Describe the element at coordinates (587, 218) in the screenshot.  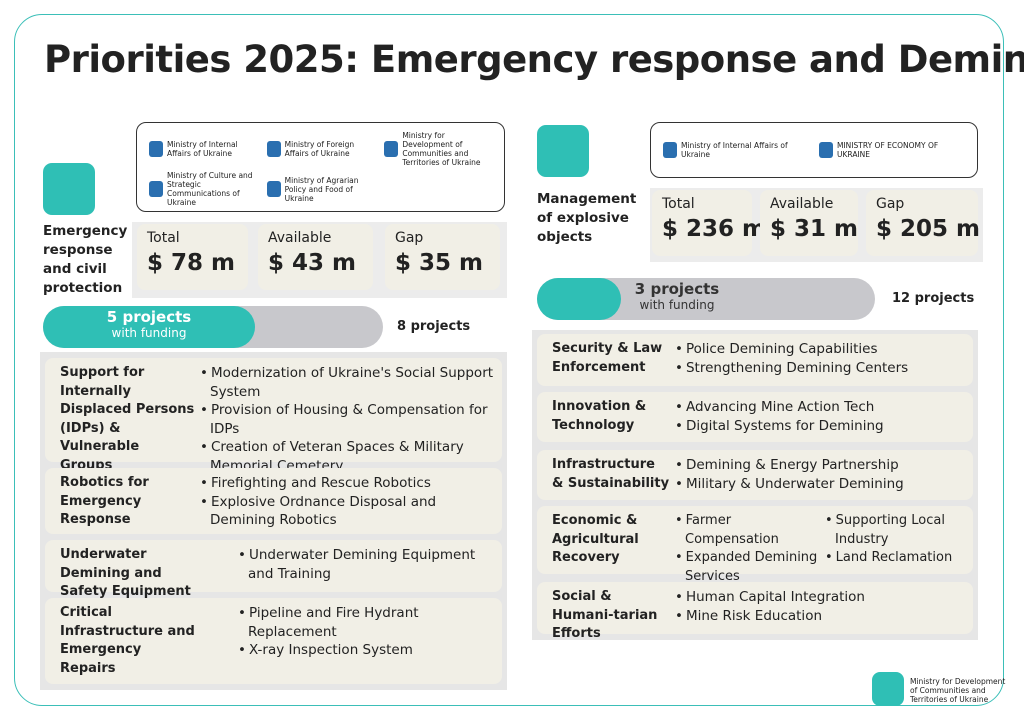
I see `section-label: Management of explosive objects` at that location.